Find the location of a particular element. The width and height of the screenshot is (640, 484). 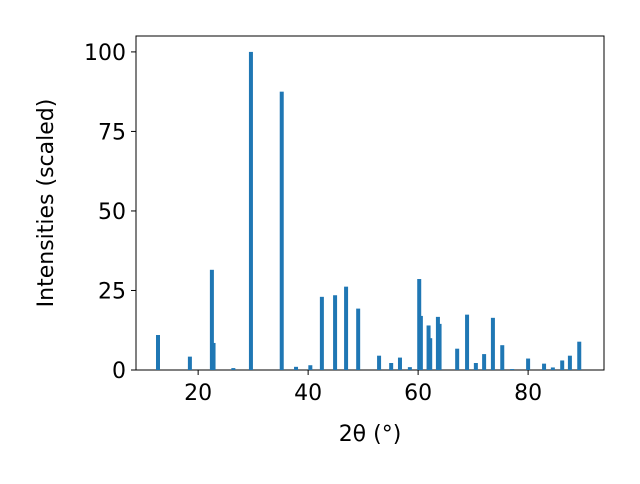

x-tick-label: 80 is located at coordinates (528, 393).